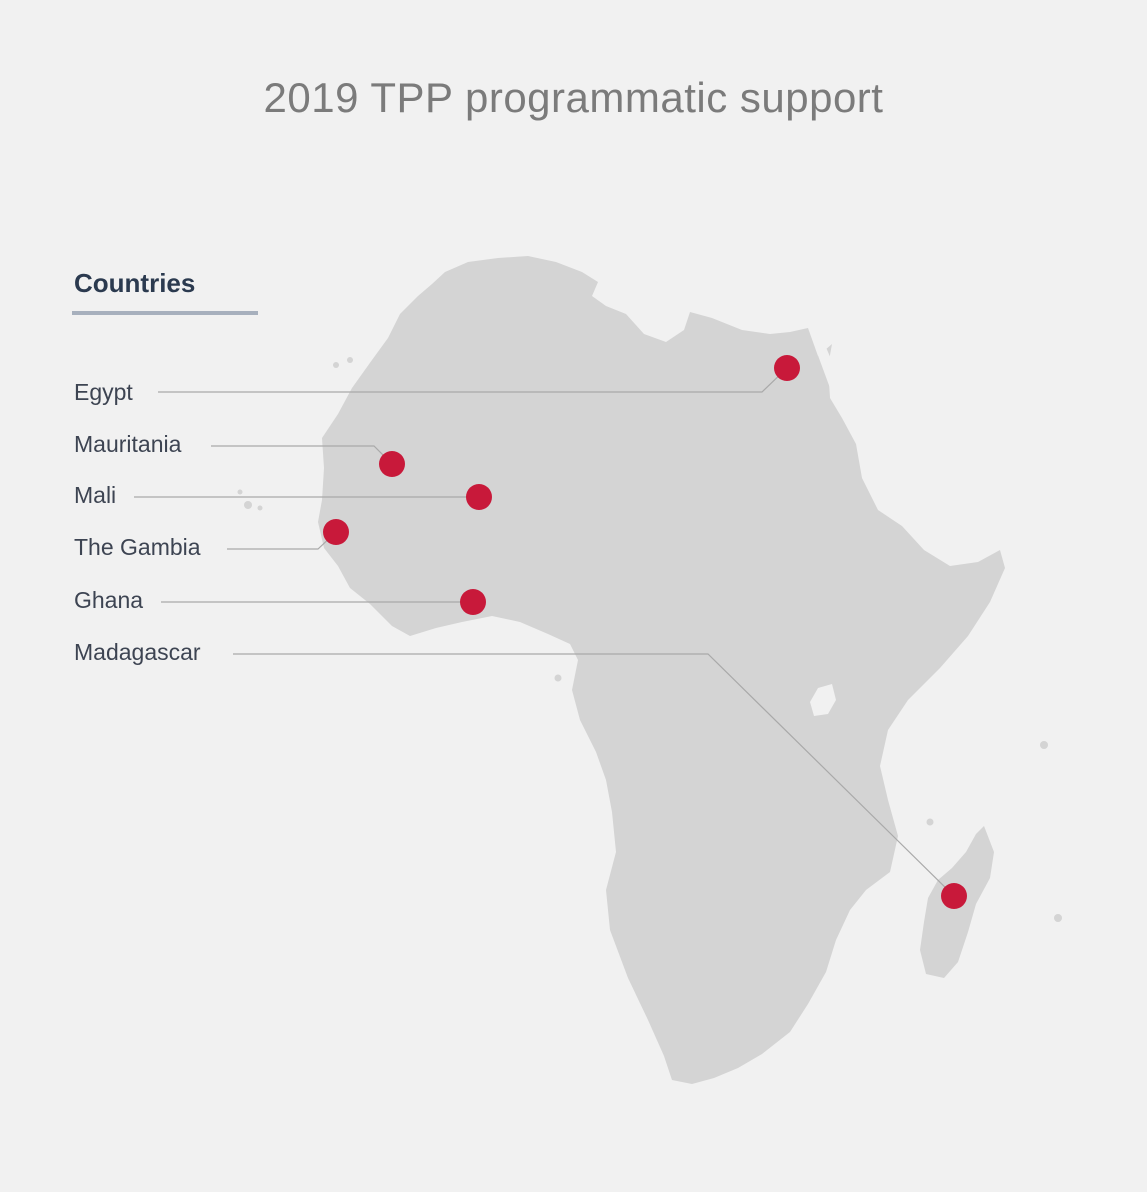 The height and width of the screenshot is (1192, 1147). What do you see at coordinates (823, 700) in the screenshot?
I see `lake-victoria` at bounding box center [823, 700].